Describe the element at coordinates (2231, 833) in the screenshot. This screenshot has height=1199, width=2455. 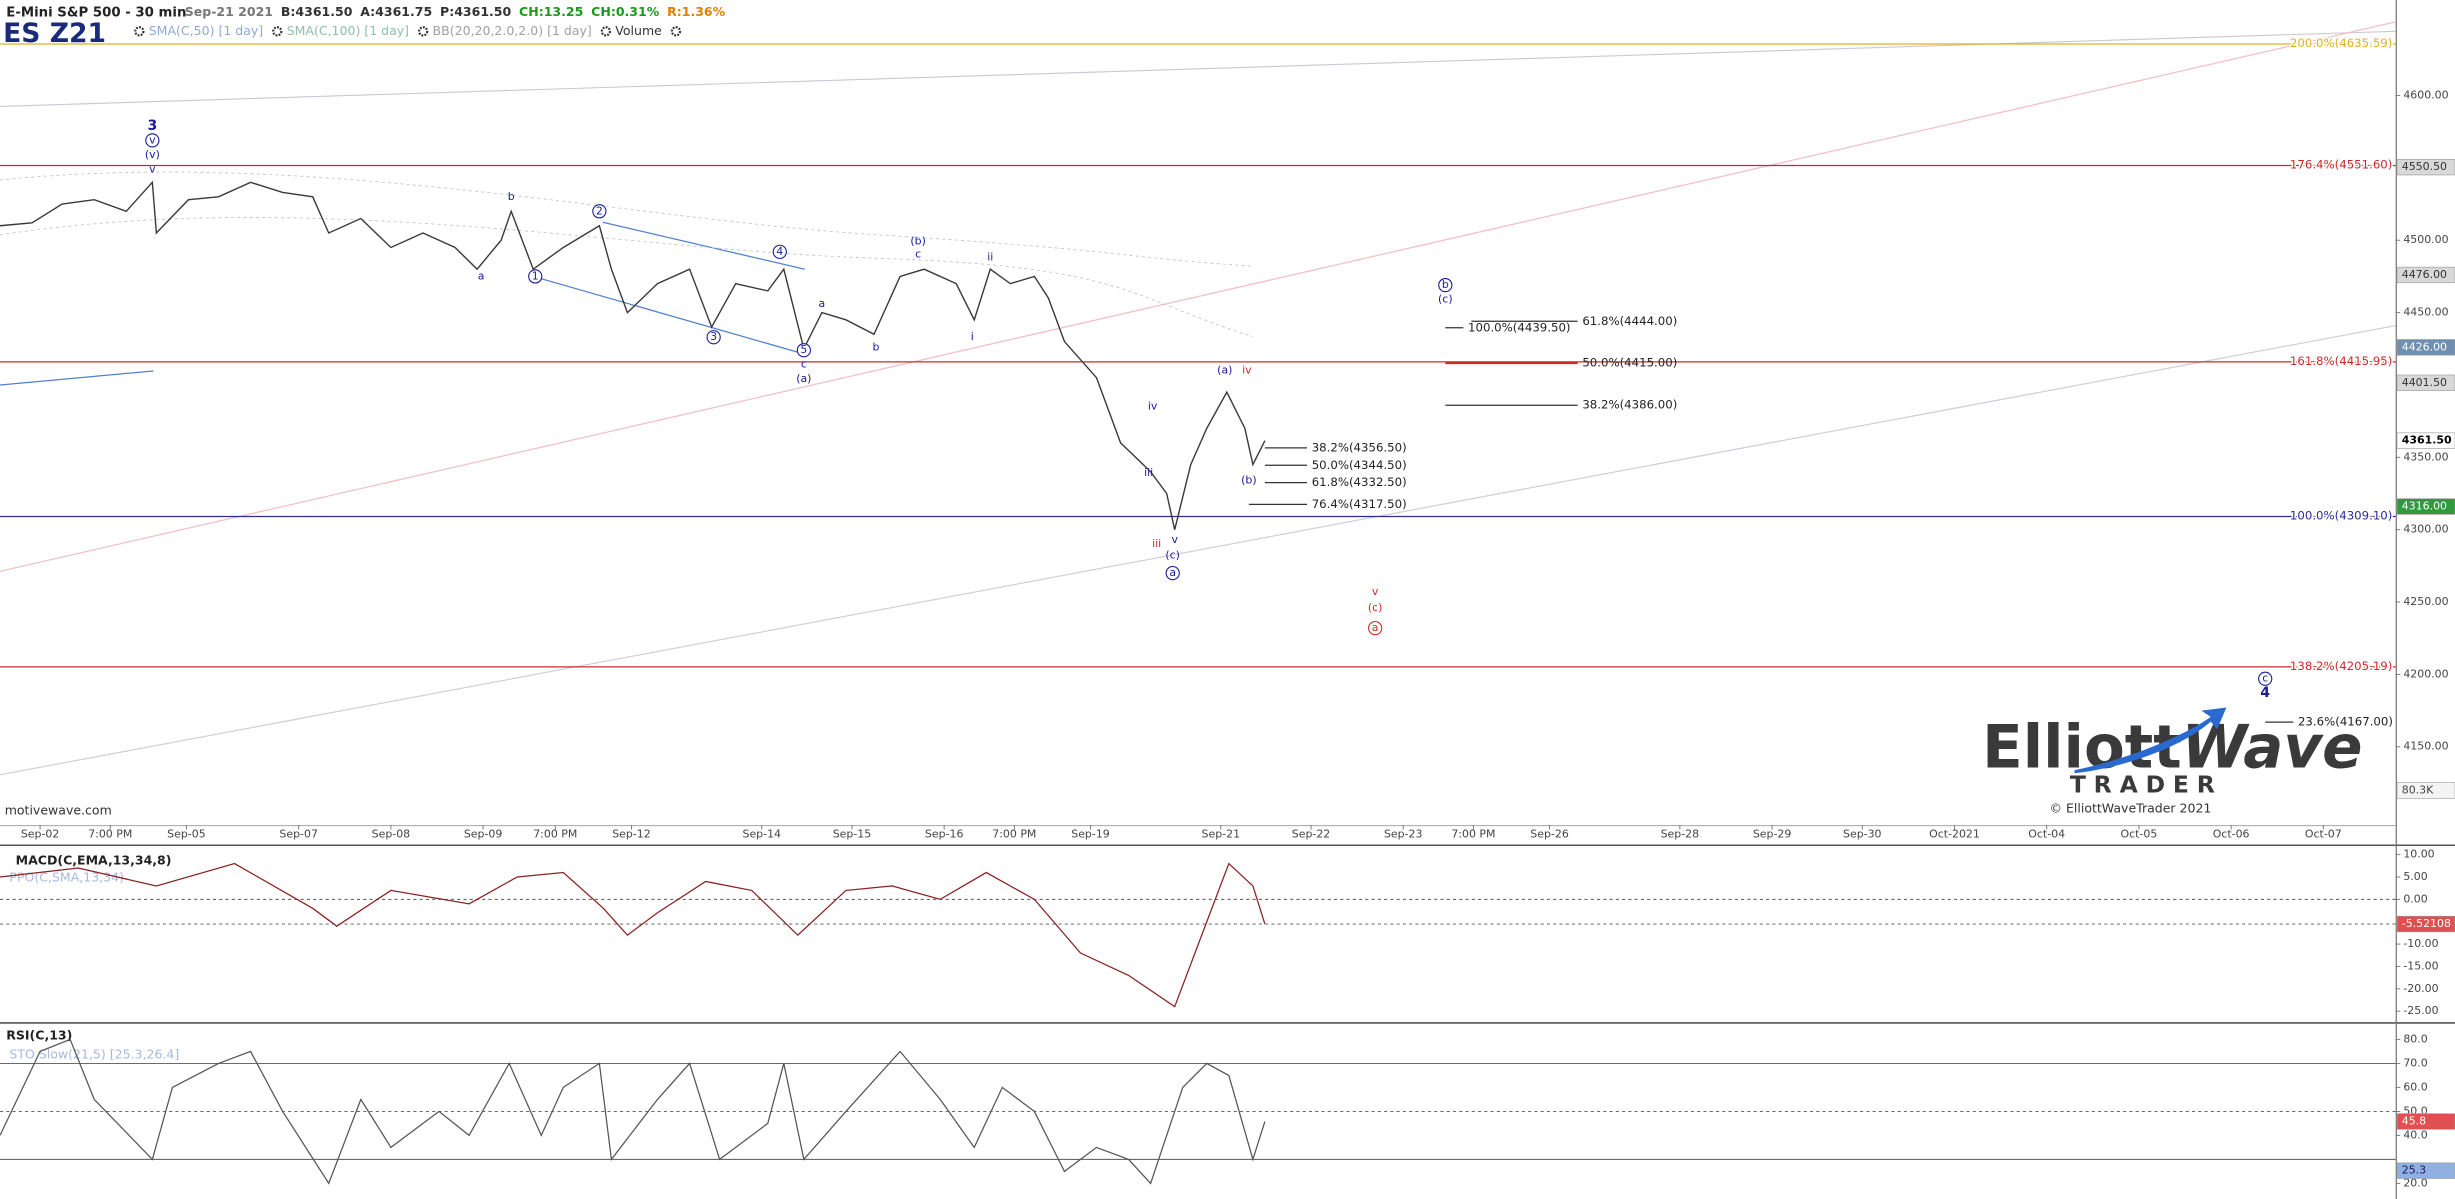
I see `x-tick-label: Oct-06` at that location.